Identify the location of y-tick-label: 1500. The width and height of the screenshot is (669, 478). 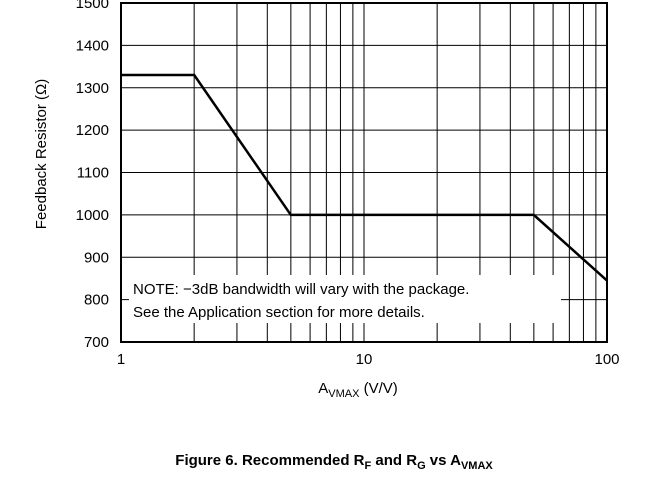
(92, 6).